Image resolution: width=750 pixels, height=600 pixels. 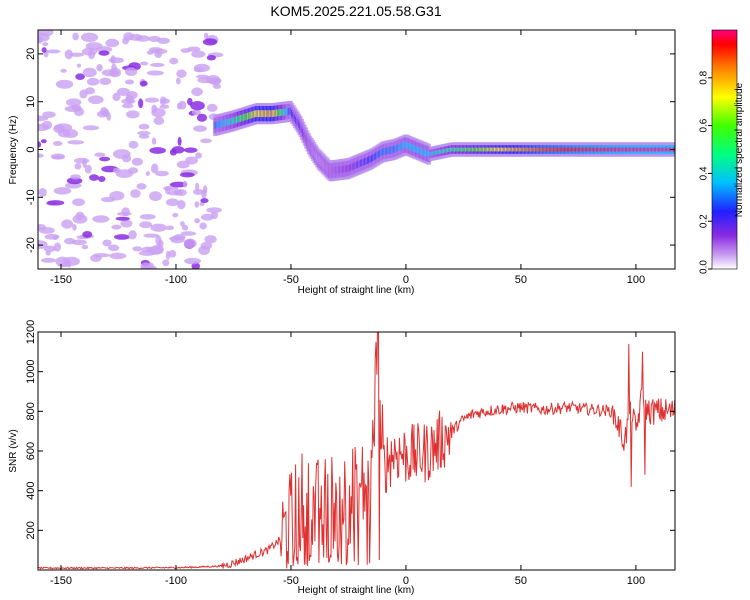 I want to click on y-tick-label: 800, so click(x=31, y=411).